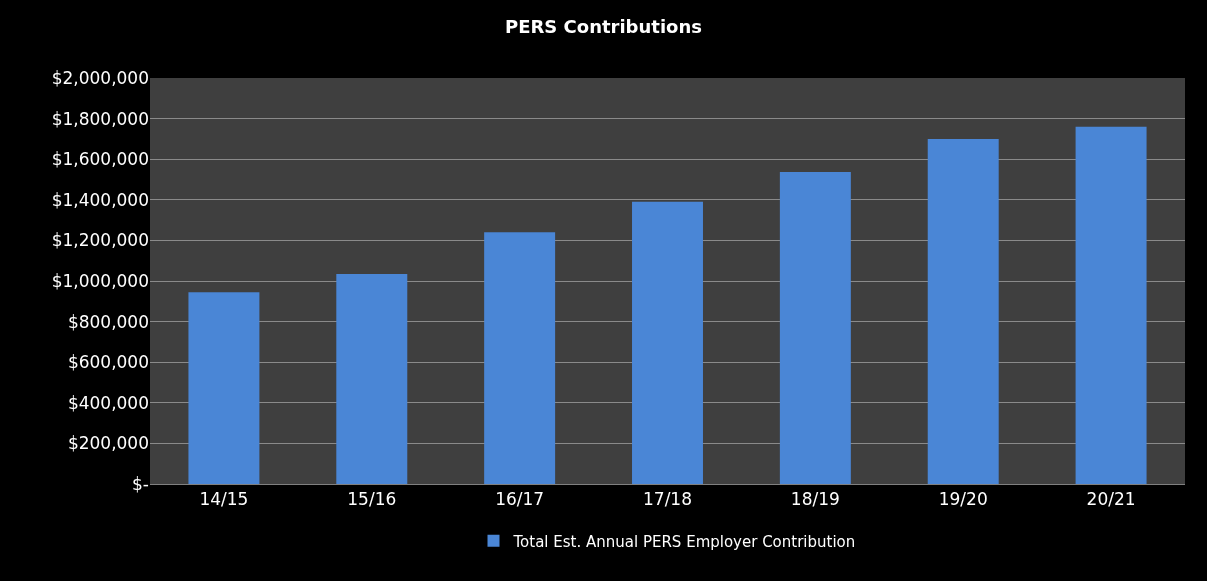  What do you see at coordinates (667, 499) in the screenshot?
I see `x-tick-label: 17/18` at bounding box center [667, 499].